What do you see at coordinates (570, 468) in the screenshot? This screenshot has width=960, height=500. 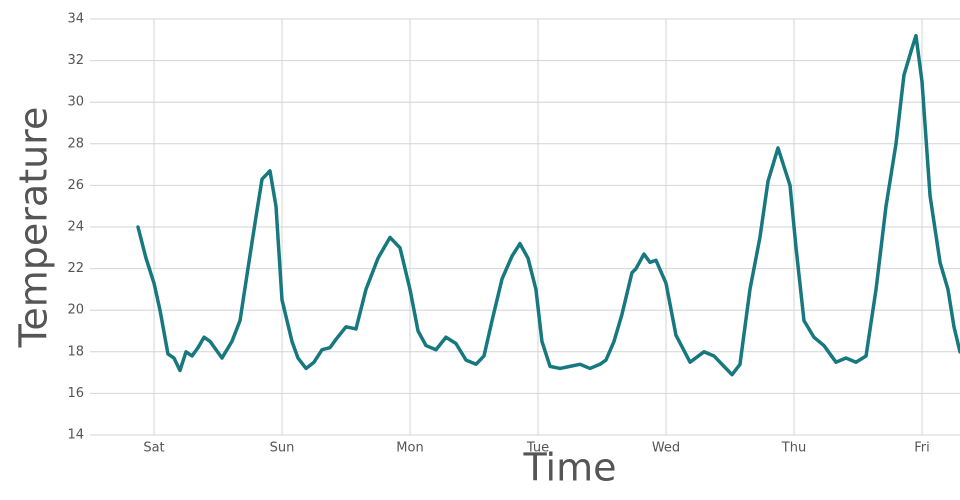 I see `x-axis-title: Time` at bounding box center [570, 468].